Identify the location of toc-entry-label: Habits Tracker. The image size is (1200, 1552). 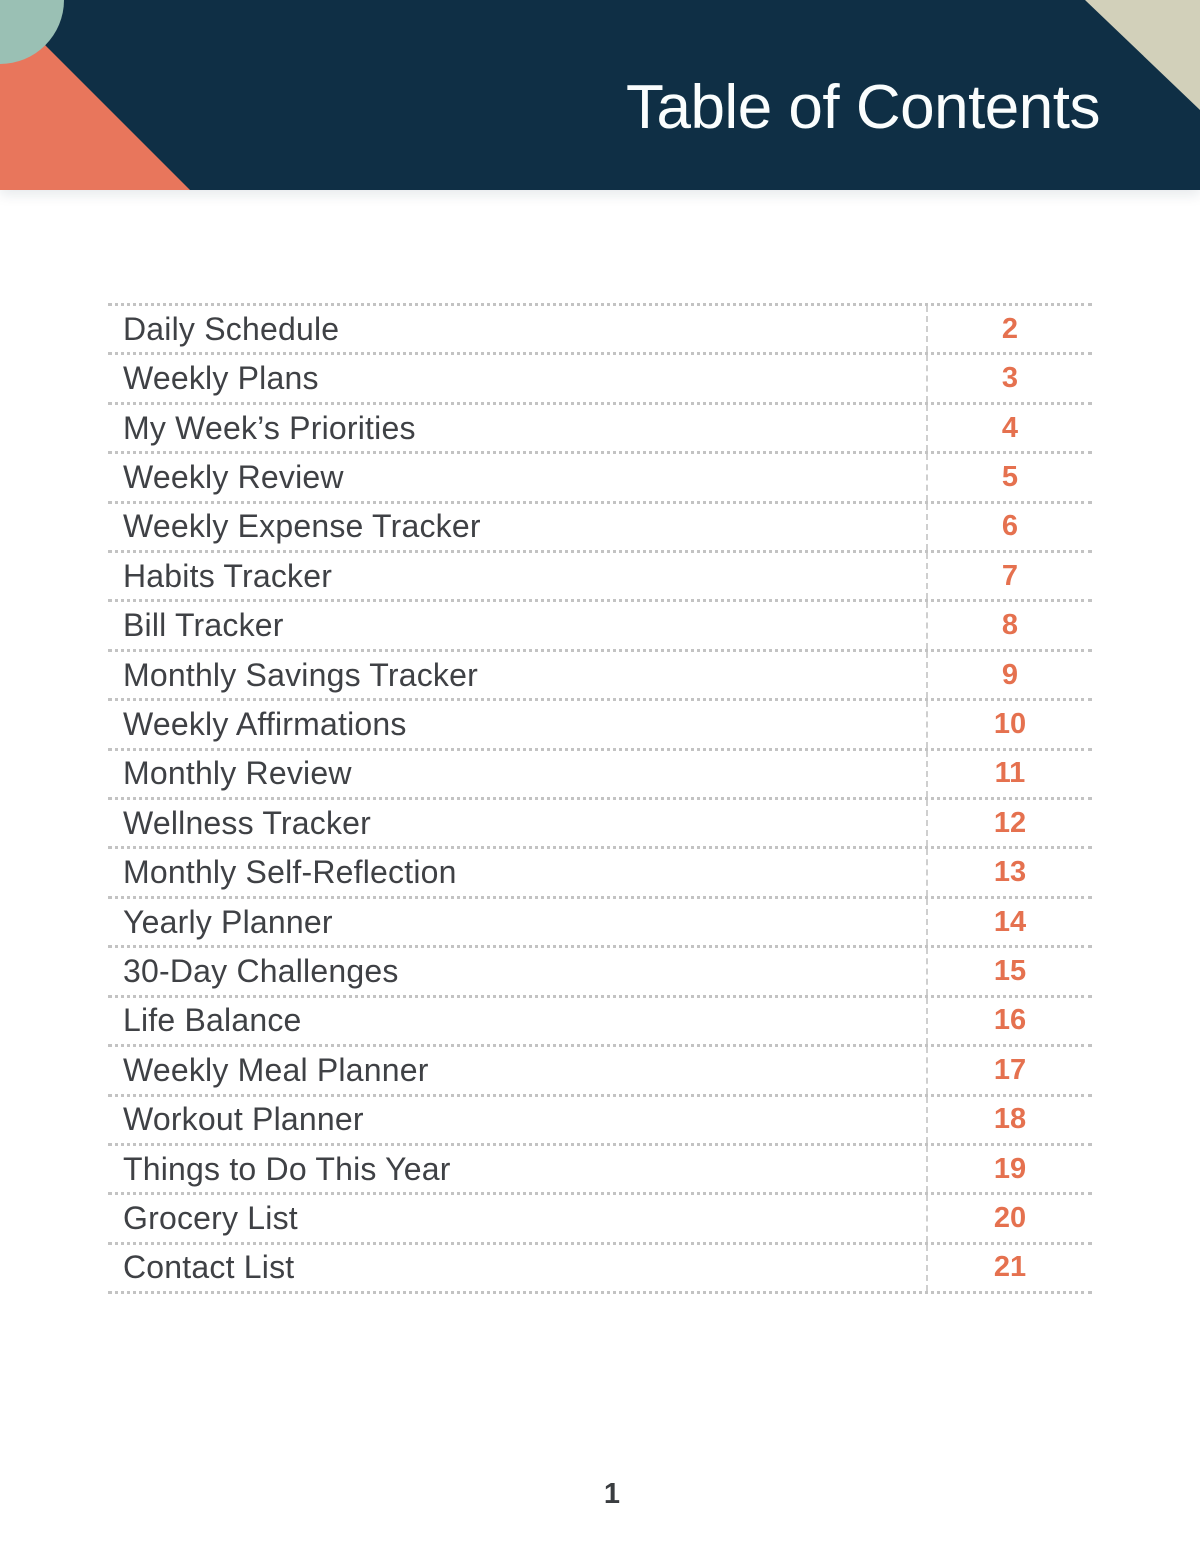
(228, 575).